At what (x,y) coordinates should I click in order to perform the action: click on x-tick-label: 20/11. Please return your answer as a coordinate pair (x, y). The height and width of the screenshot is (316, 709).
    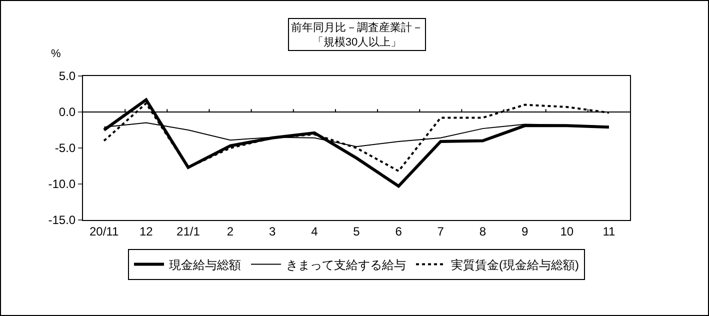
    Looking at the image, I should click on (104, 231).